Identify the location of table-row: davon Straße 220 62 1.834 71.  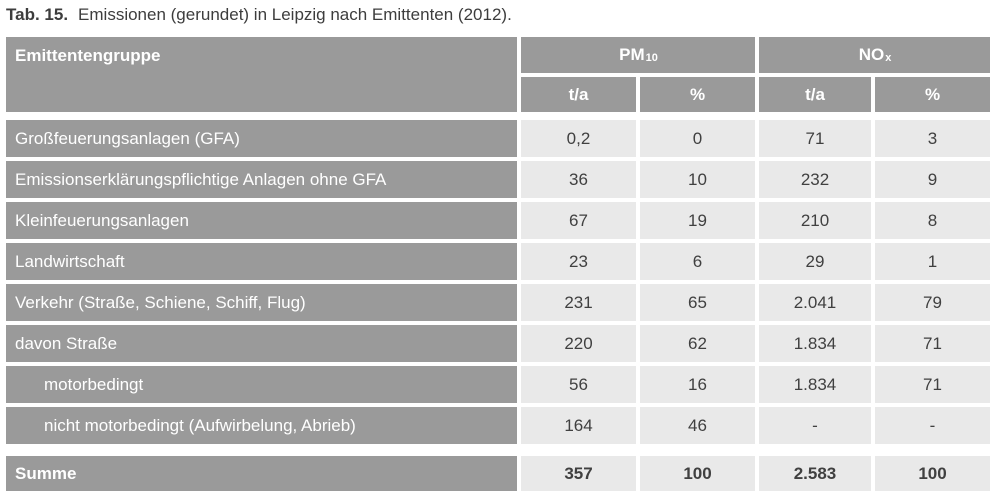
(498, 343).